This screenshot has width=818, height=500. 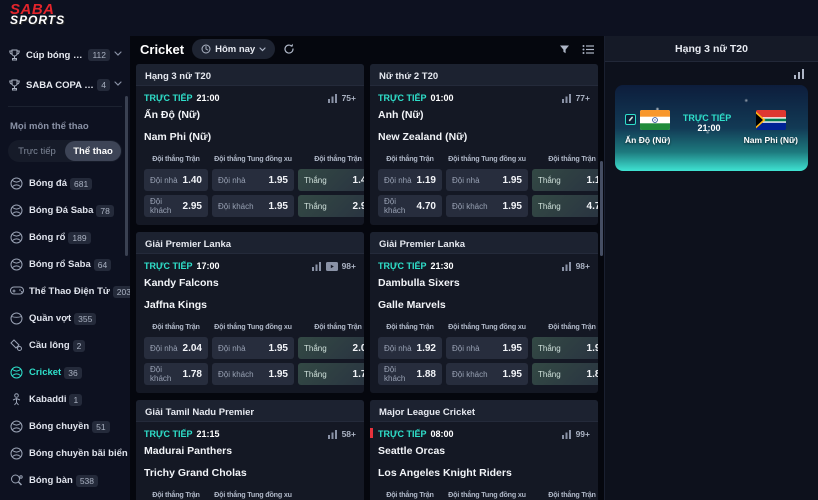 What do you see at coordinates (565, 206) in the screenshot?
I see `odds-cell: Thắng 4.70` at bounding box center [565, 206].